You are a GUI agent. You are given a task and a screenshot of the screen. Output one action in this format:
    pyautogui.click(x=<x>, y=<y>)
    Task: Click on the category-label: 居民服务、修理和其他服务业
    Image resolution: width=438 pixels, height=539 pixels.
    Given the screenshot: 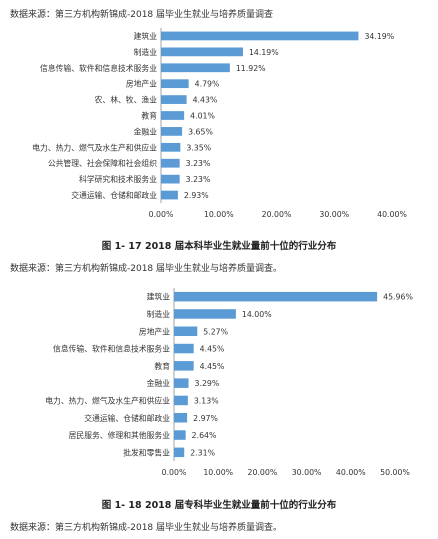 What is the action you would take?
    pyautogui.click(x=120, y=435)
    